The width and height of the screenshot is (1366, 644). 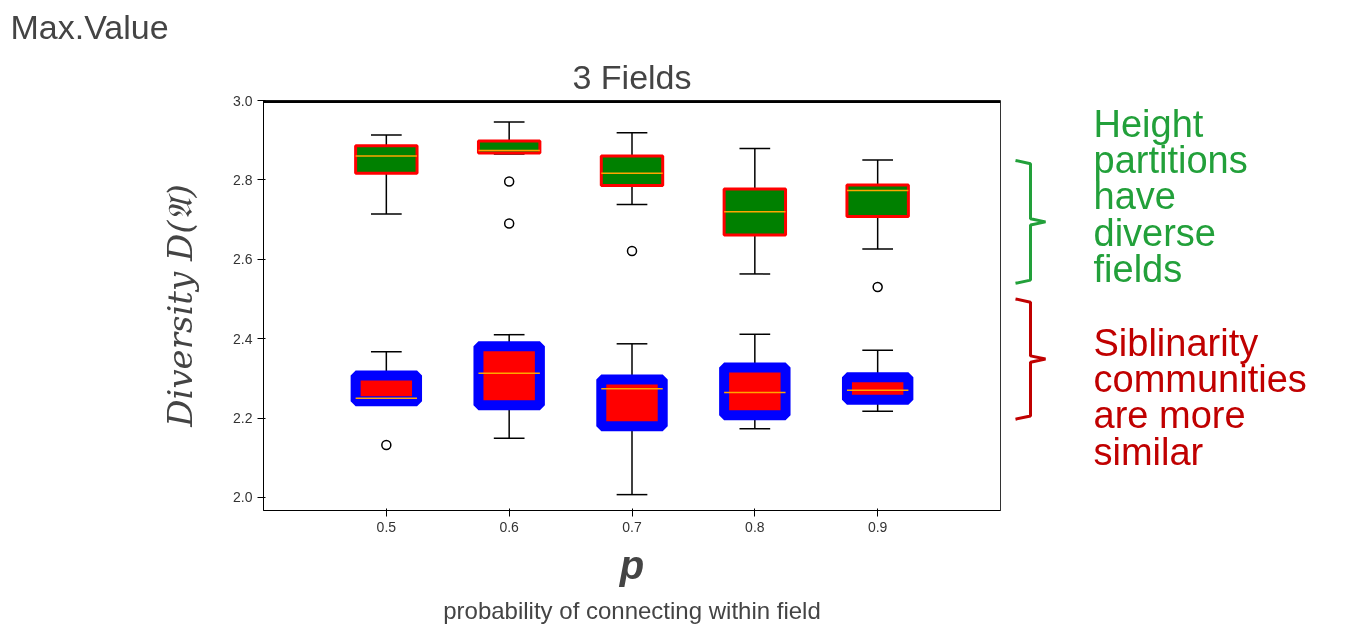 I want to click on y-tick-label: 3.0, so click(x=243, y=100).